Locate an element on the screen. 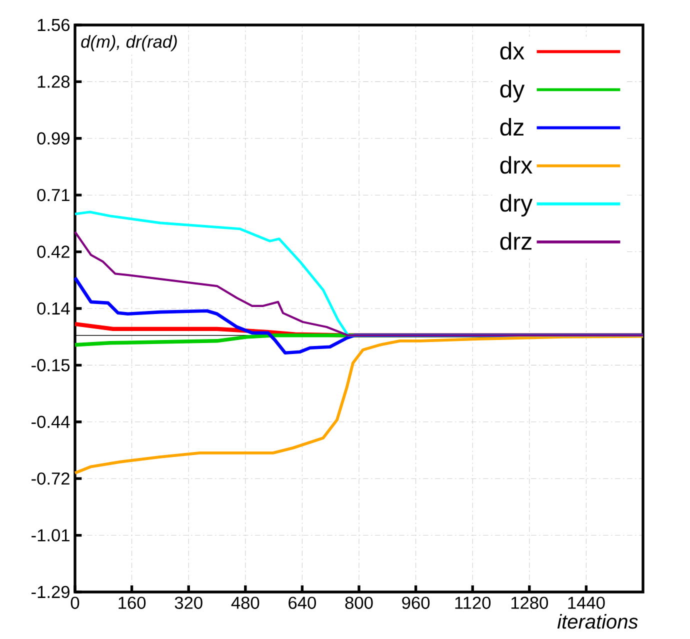 The image size is (690, 639). line-series is located at coordinates (359, 283).